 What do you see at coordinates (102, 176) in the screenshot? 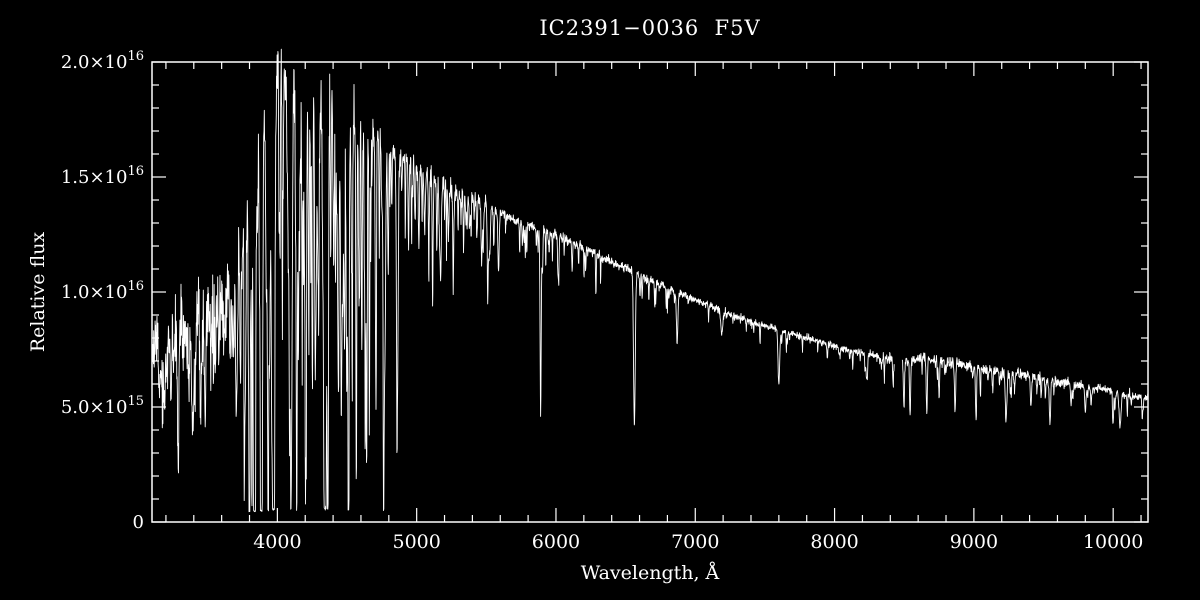
I see `y-tick-label: 1.5×10¹⁶` at bounding box center [102, 176].